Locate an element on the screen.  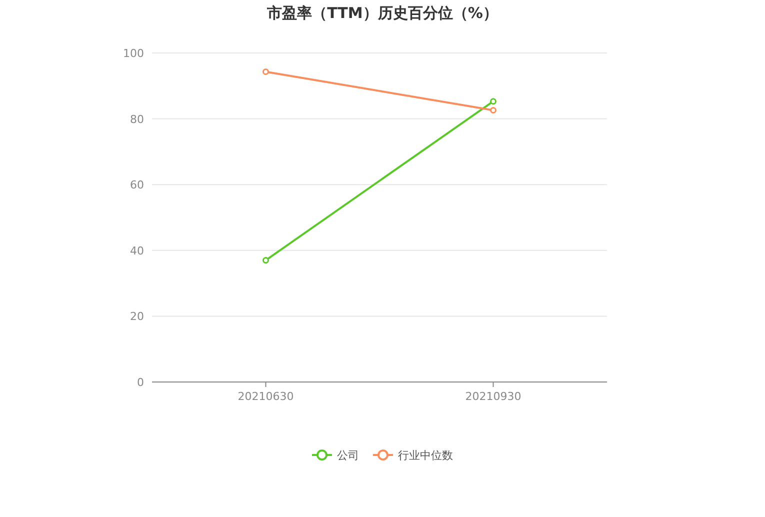
chart-title: 市盈率（TTM）历史百分位（%） is located at coordinates (382, 13).